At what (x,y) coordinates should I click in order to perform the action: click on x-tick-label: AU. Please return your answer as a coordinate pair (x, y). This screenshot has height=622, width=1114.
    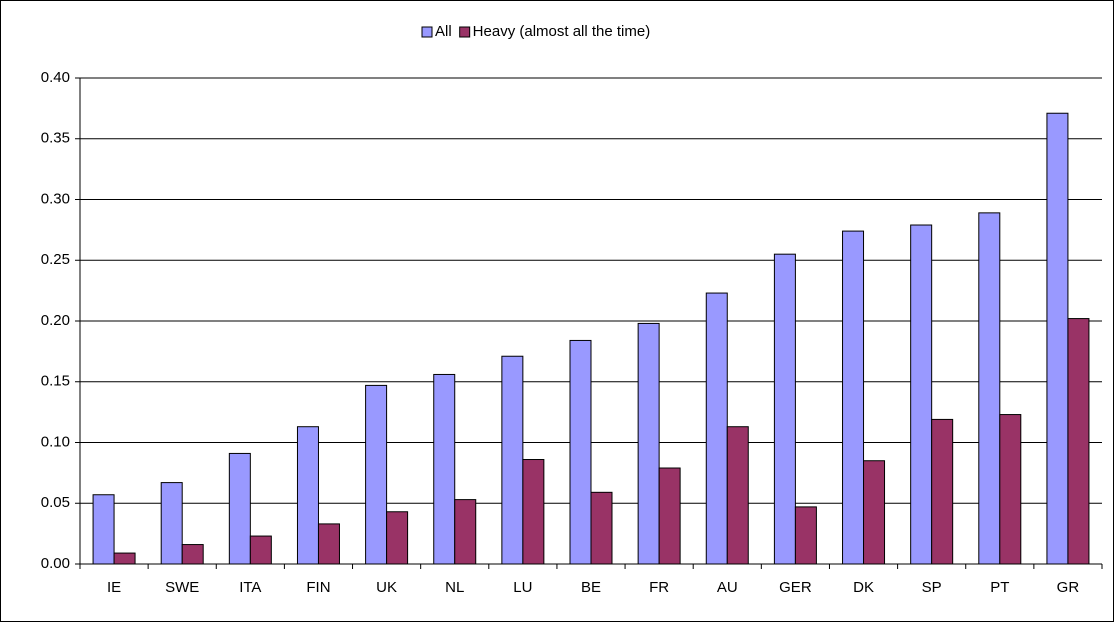
    Looking at the image, I should click on (727, 587).